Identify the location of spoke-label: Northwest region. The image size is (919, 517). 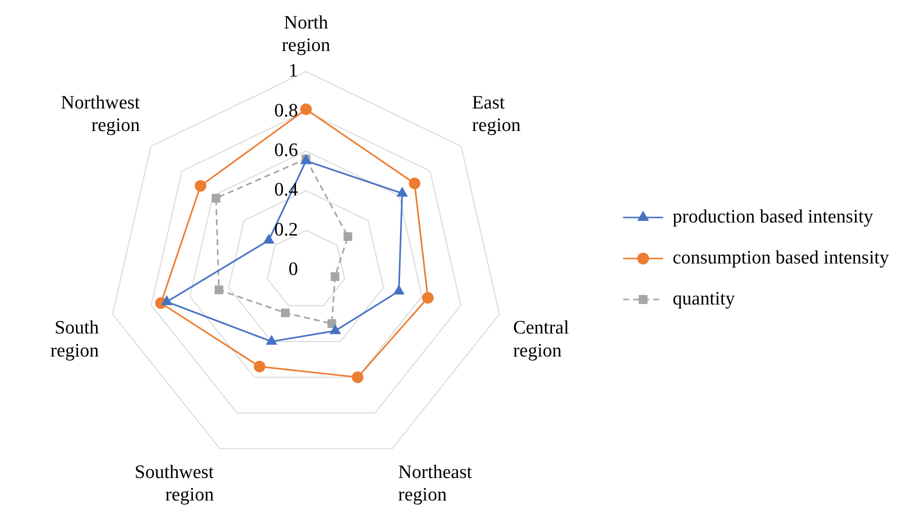
(100, 114).